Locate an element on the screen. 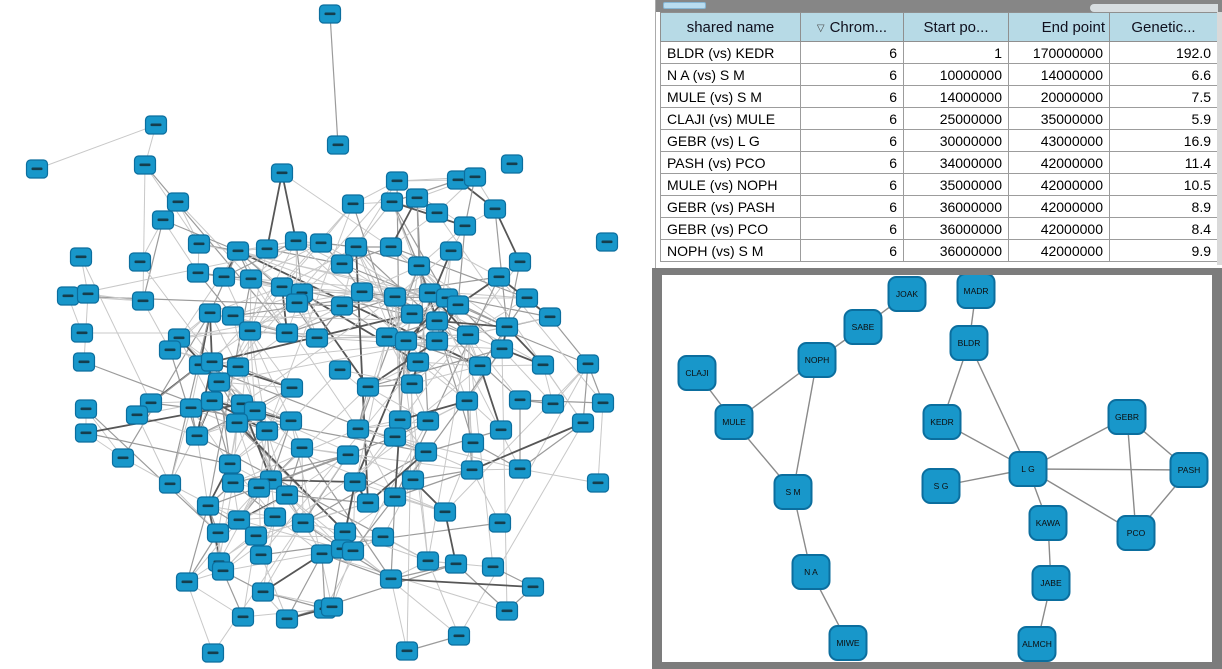 The image size is (1222, 669). graph-node: L G is located at coordinates (1028, 469).